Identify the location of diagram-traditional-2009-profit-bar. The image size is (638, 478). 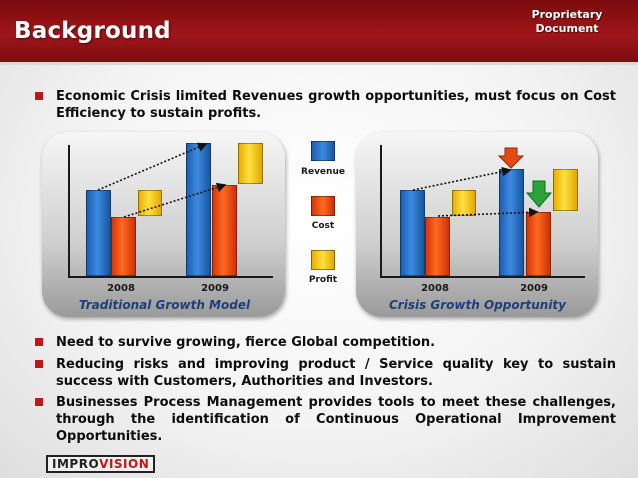
(250, 163).